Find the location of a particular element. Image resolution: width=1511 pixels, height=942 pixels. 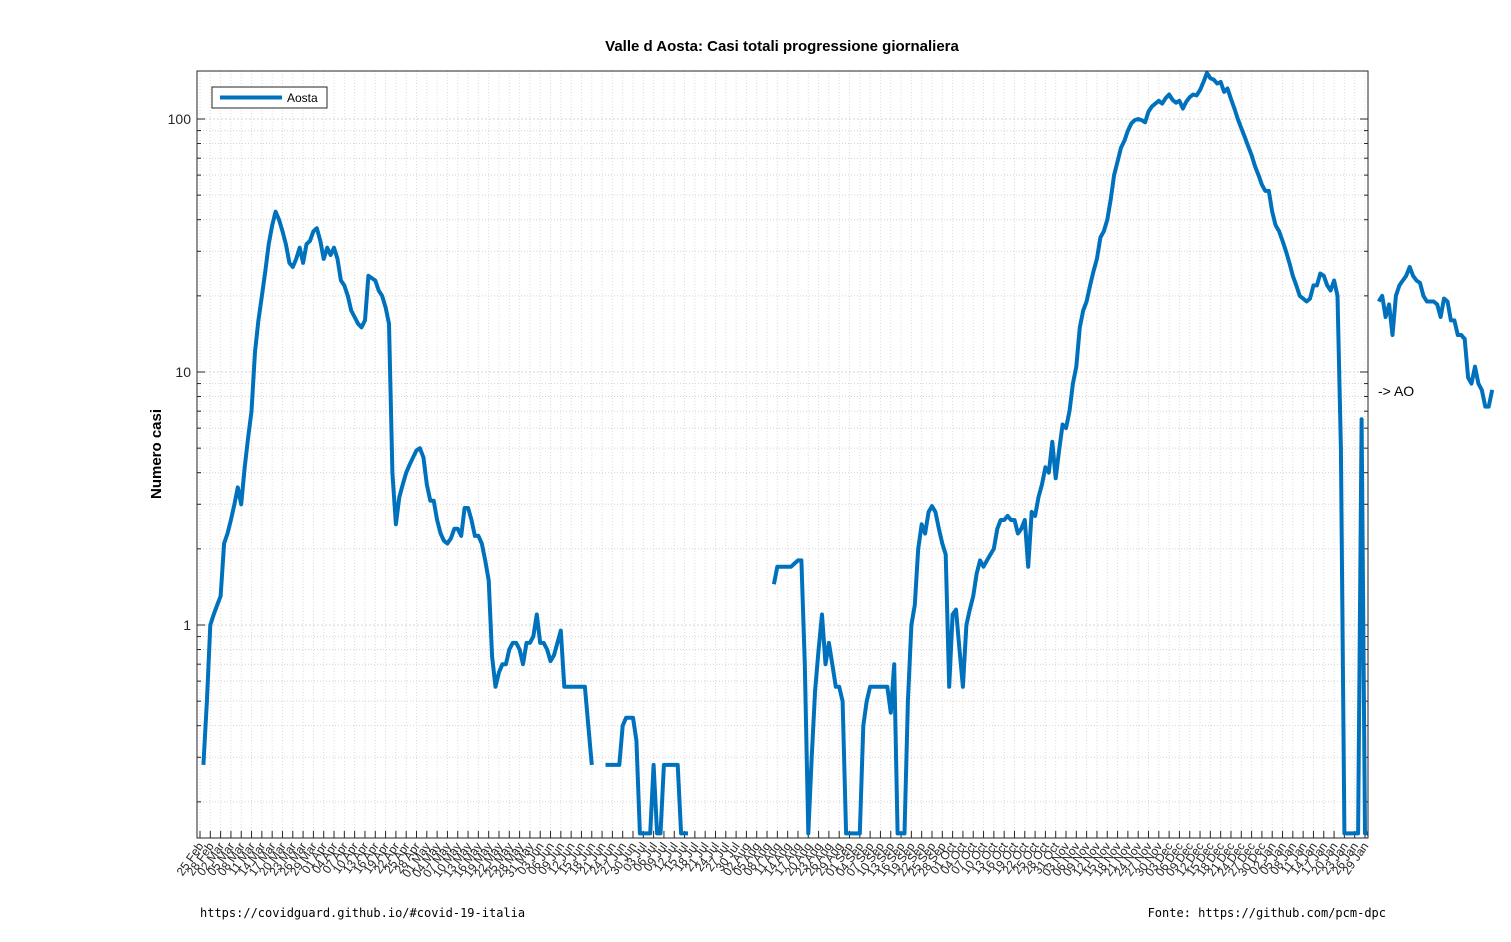

y-tick-label: 1 is located at coordinates (187, 625).